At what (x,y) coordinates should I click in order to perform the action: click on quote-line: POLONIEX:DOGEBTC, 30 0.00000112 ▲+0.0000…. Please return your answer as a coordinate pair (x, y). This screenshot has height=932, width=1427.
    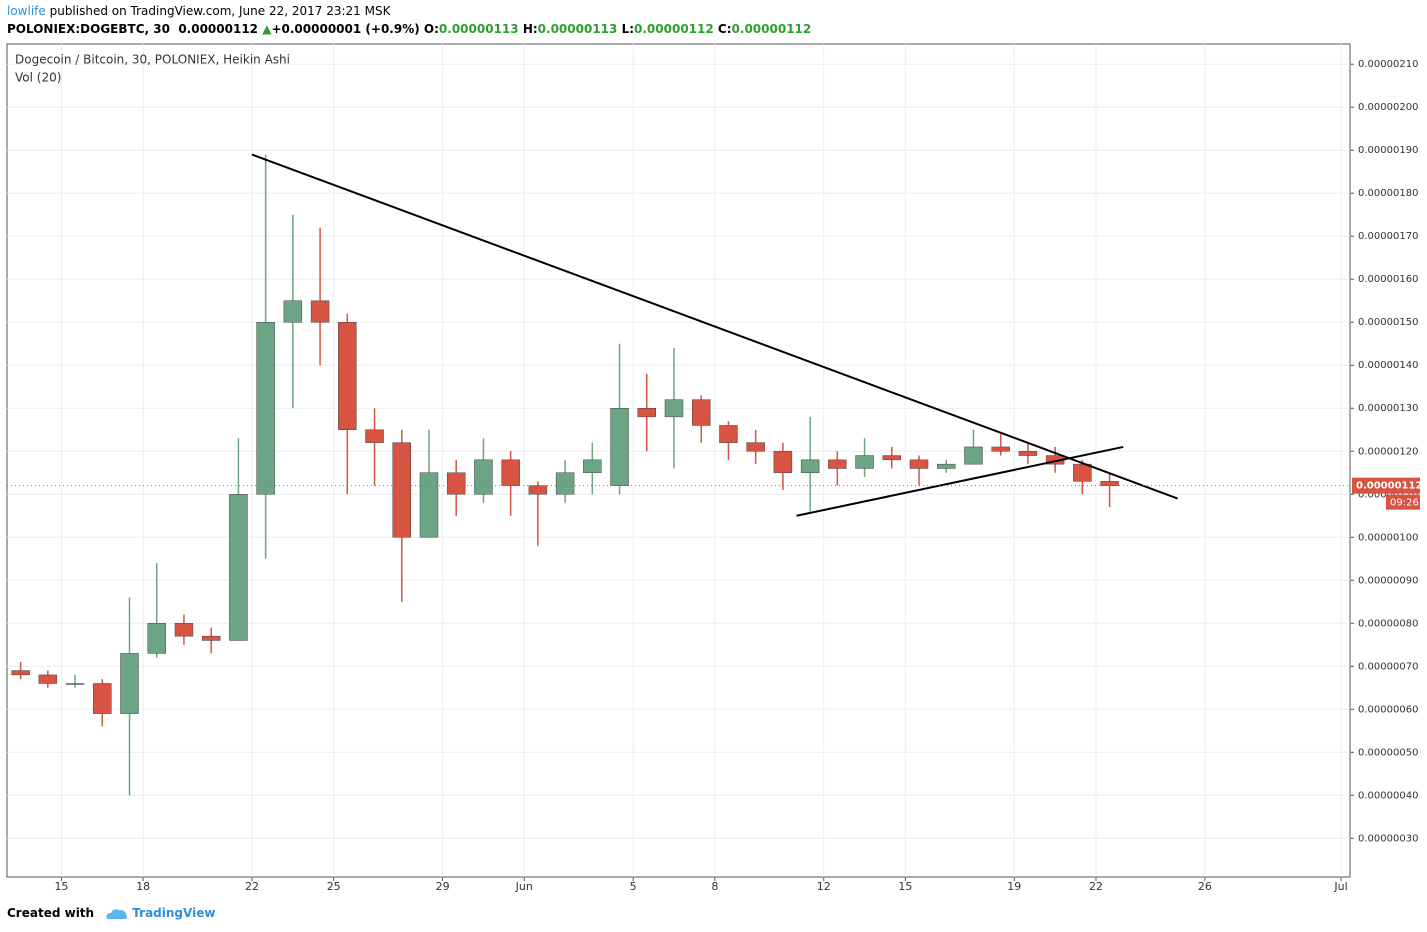
    Looking at the image, I should click on (409, 29).